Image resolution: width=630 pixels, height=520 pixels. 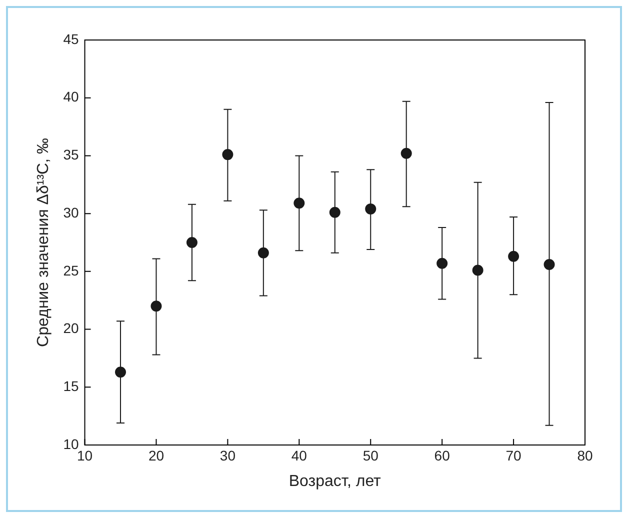 What do you see at coordinates (71, 38) in the screenshot?
I see `y-tick-label: 45` at bounding box center [71, 38].